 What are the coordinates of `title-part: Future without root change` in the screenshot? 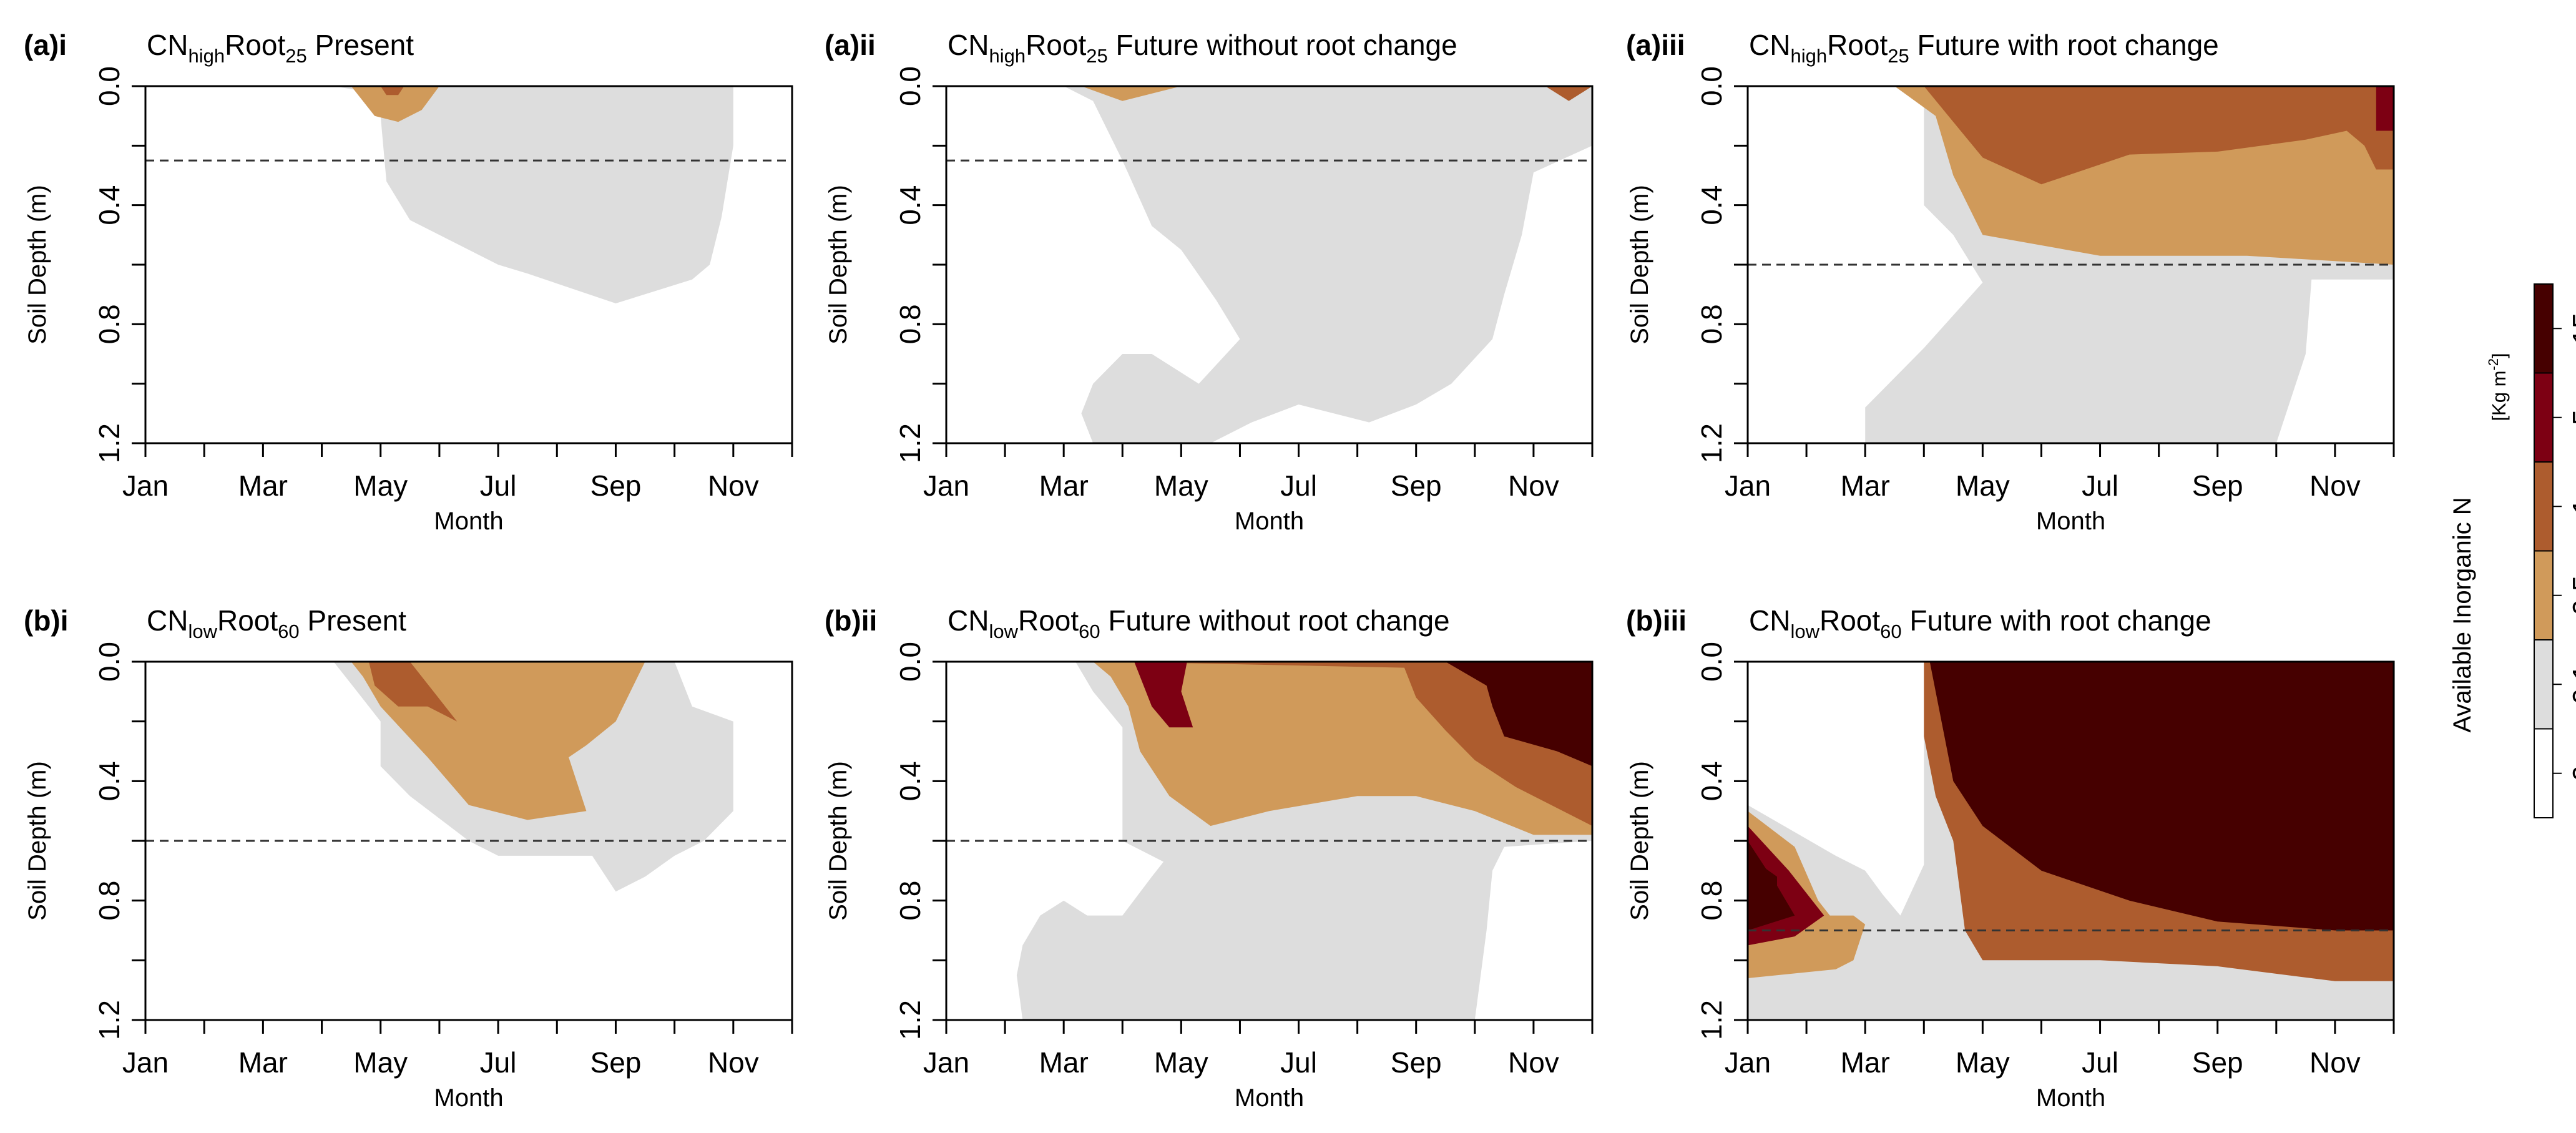 It's located at (1282, 45).